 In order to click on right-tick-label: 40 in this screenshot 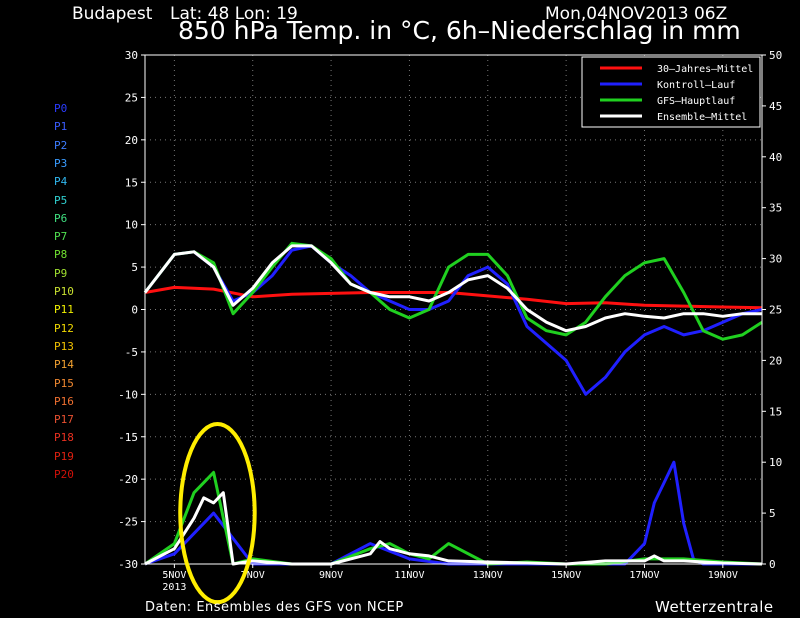, I will do `click(775, 157)`.